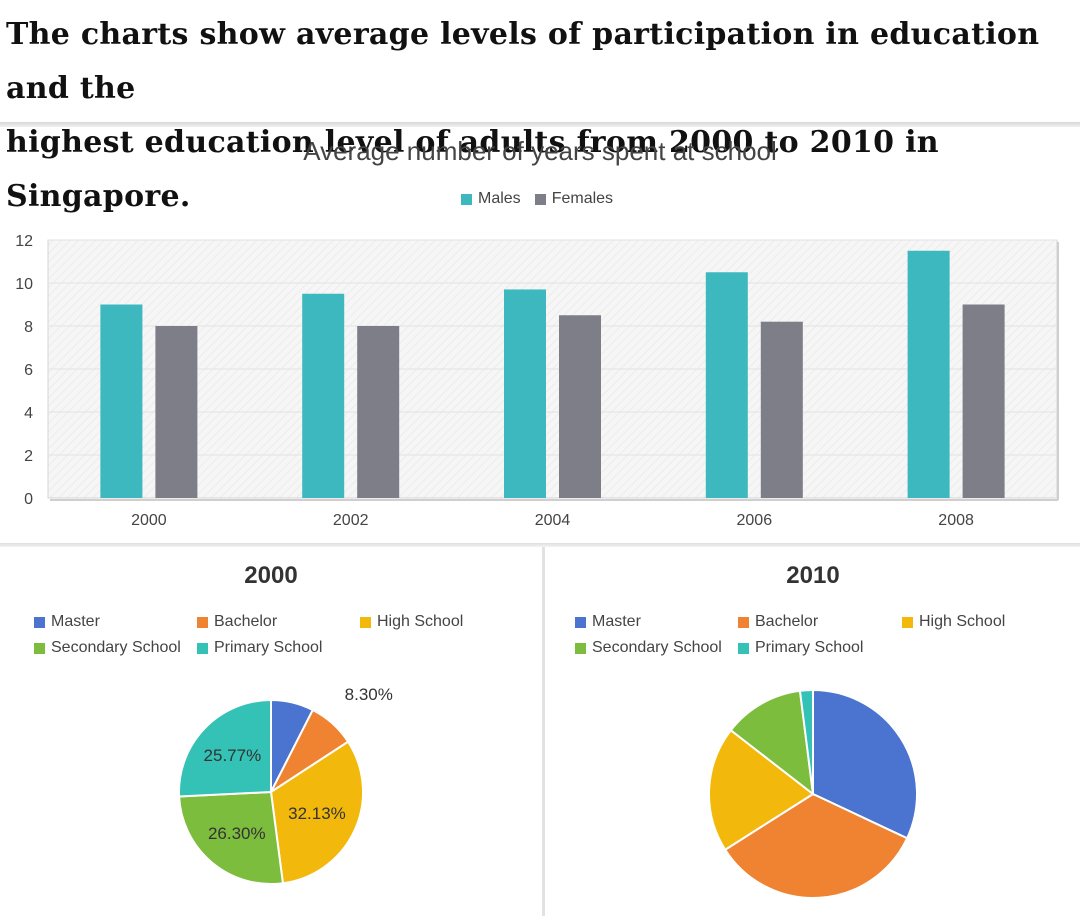 Image resolution: width=1080 pixels, height=916 pixels. Describe the element at coordinates (499, 198) in the screenshot. I see `legend-label-males: Males` at that location.